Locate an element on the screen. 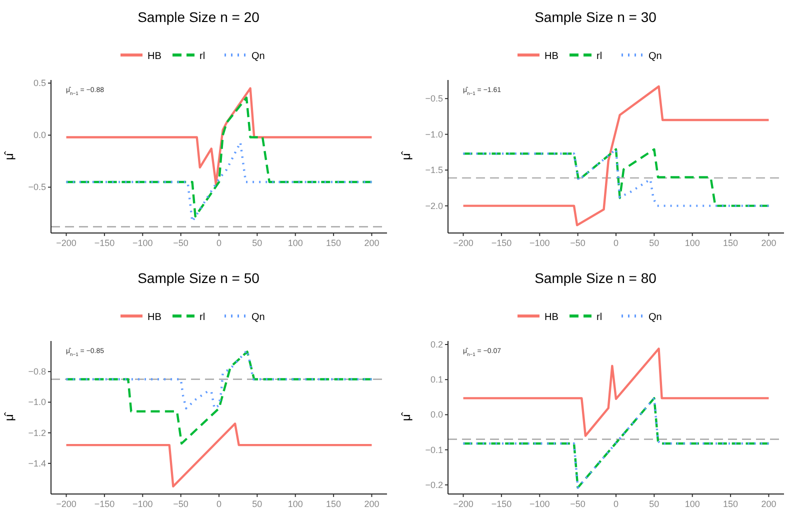  y-tick-label: −1.5 is located at coordinates (434, 170).